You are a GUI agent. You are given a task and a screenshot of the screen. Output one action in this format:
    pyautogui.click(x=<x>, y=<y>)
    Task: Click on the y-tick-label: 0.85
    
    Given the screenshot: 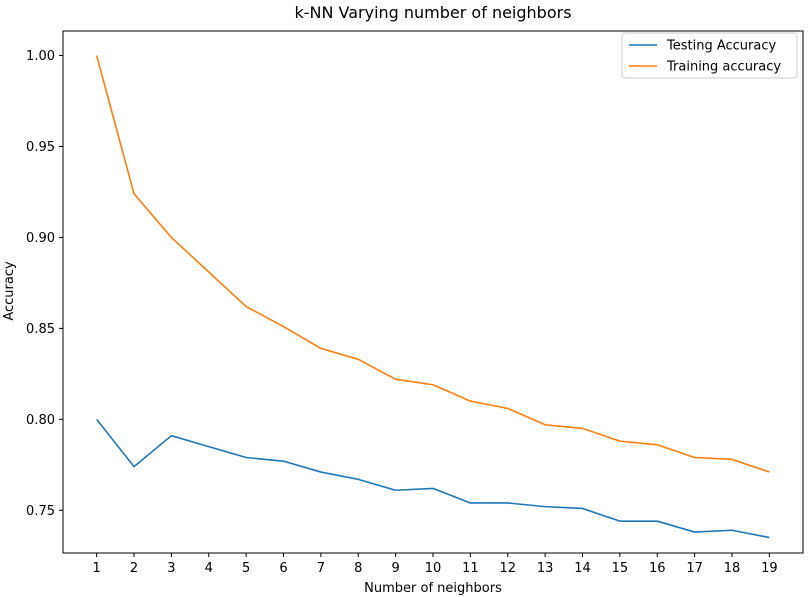 What is the action you would take?
    pyautogui.click(x=40, y=329)
    